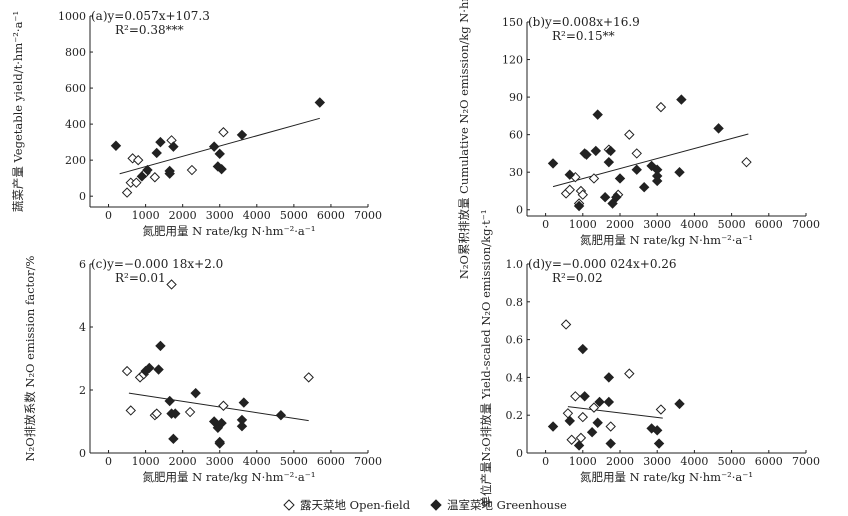  Describe the element at coordinates (515, 302) in the screenshot. I see `y-tick-label: 0.8` at that location.